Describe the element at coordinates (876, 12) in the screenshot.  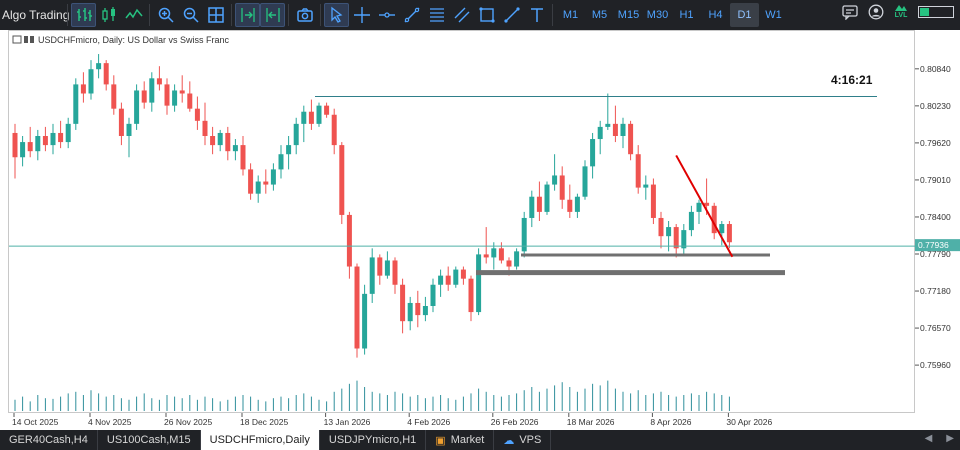
I see `profile-icon` at that location.